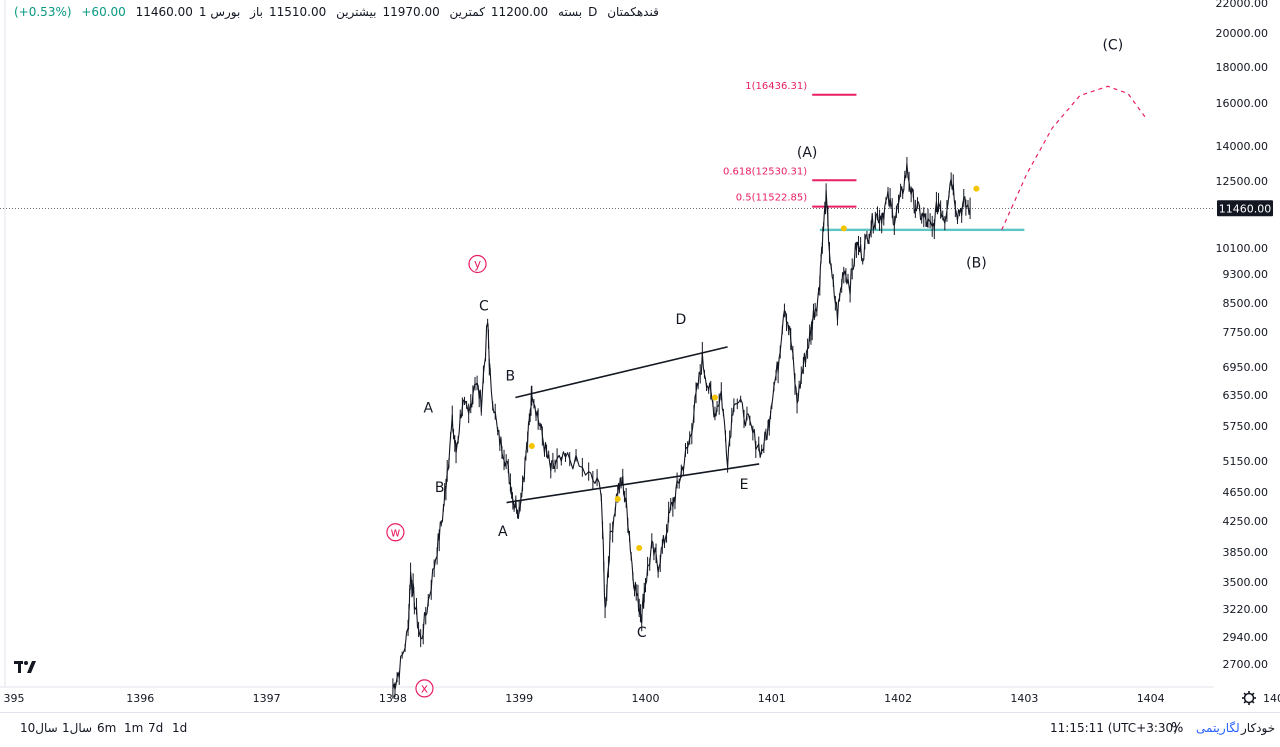 The width and height of the screenshot is (1280, 747). Describe the element at coordinates (1112, 46) in the screenshot. I see `wave-label: (C)` at that location.